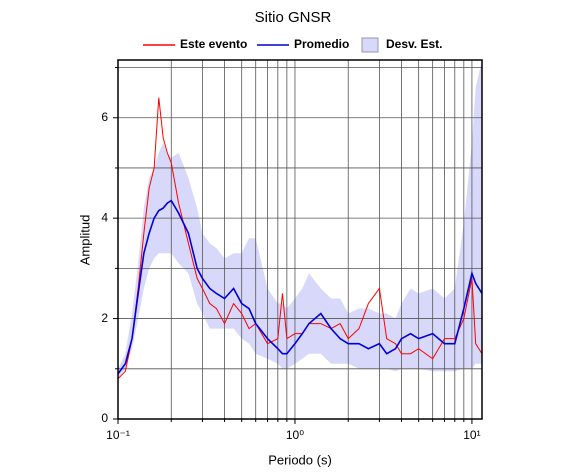  Describe the element at coordinates (370, 45) in the screenshot. I see `legend-swatch` at that location.